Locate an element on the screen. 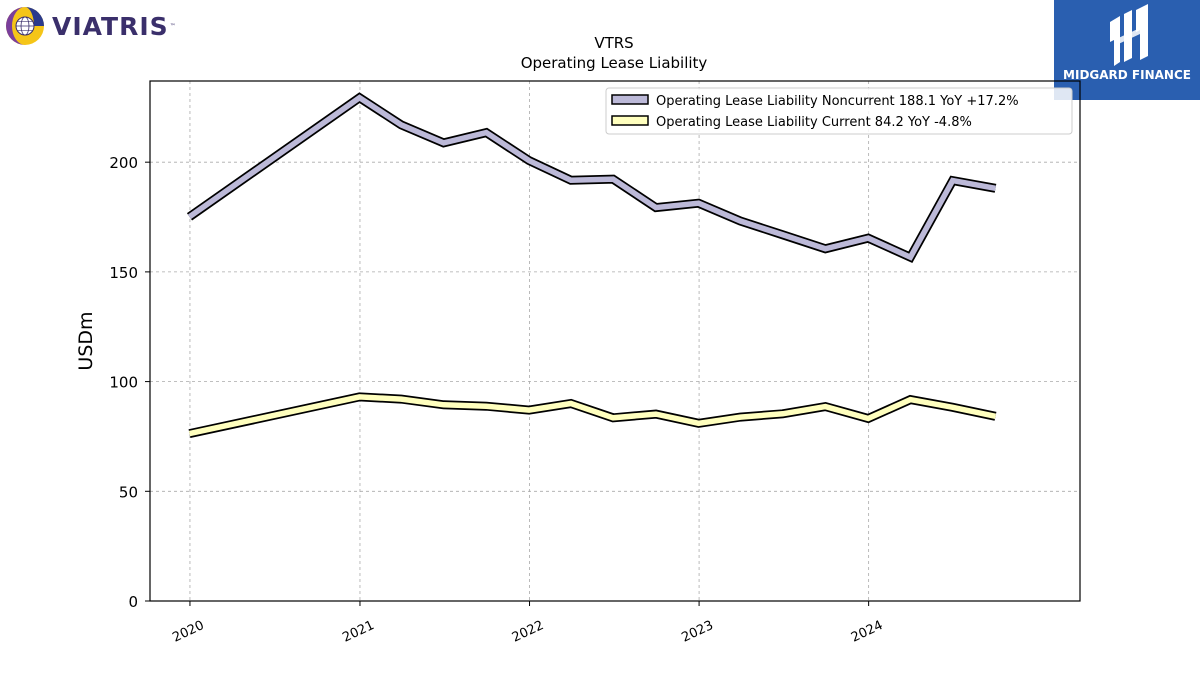 This screenshot has width=1200, height=675. y-tick-label: 50 is located at coordinates (128, 492).